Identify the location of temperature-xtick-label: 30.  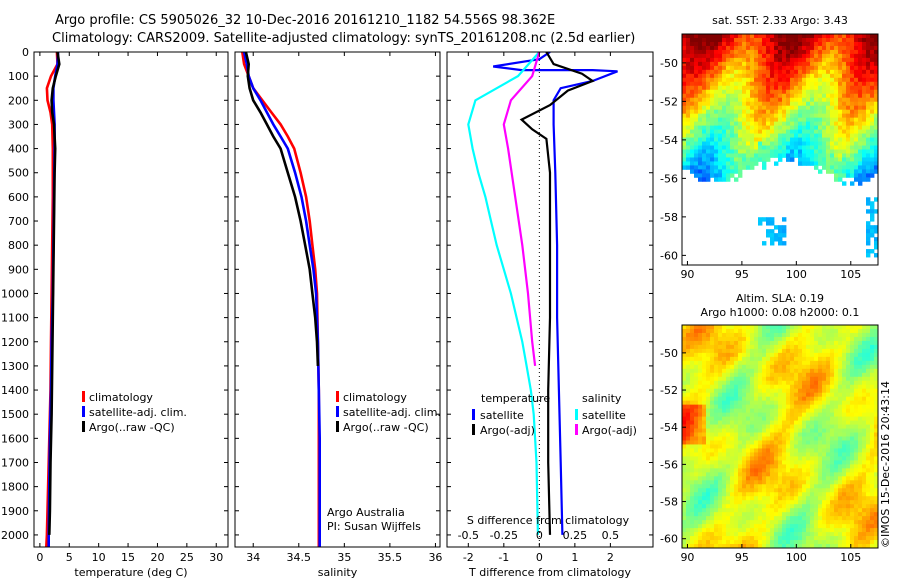
(216, 557).